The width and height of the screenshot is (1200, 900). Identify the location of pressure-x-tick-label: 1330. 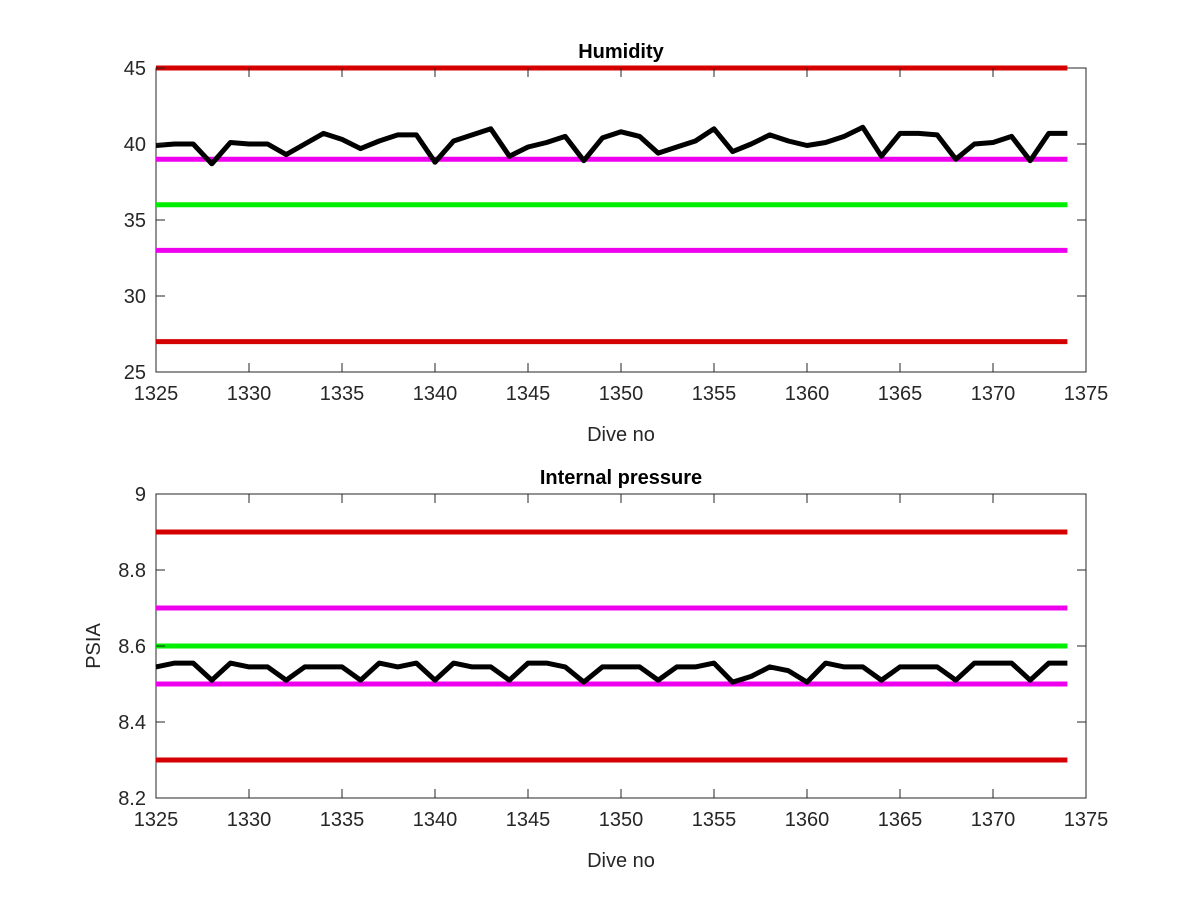
(249, 820).